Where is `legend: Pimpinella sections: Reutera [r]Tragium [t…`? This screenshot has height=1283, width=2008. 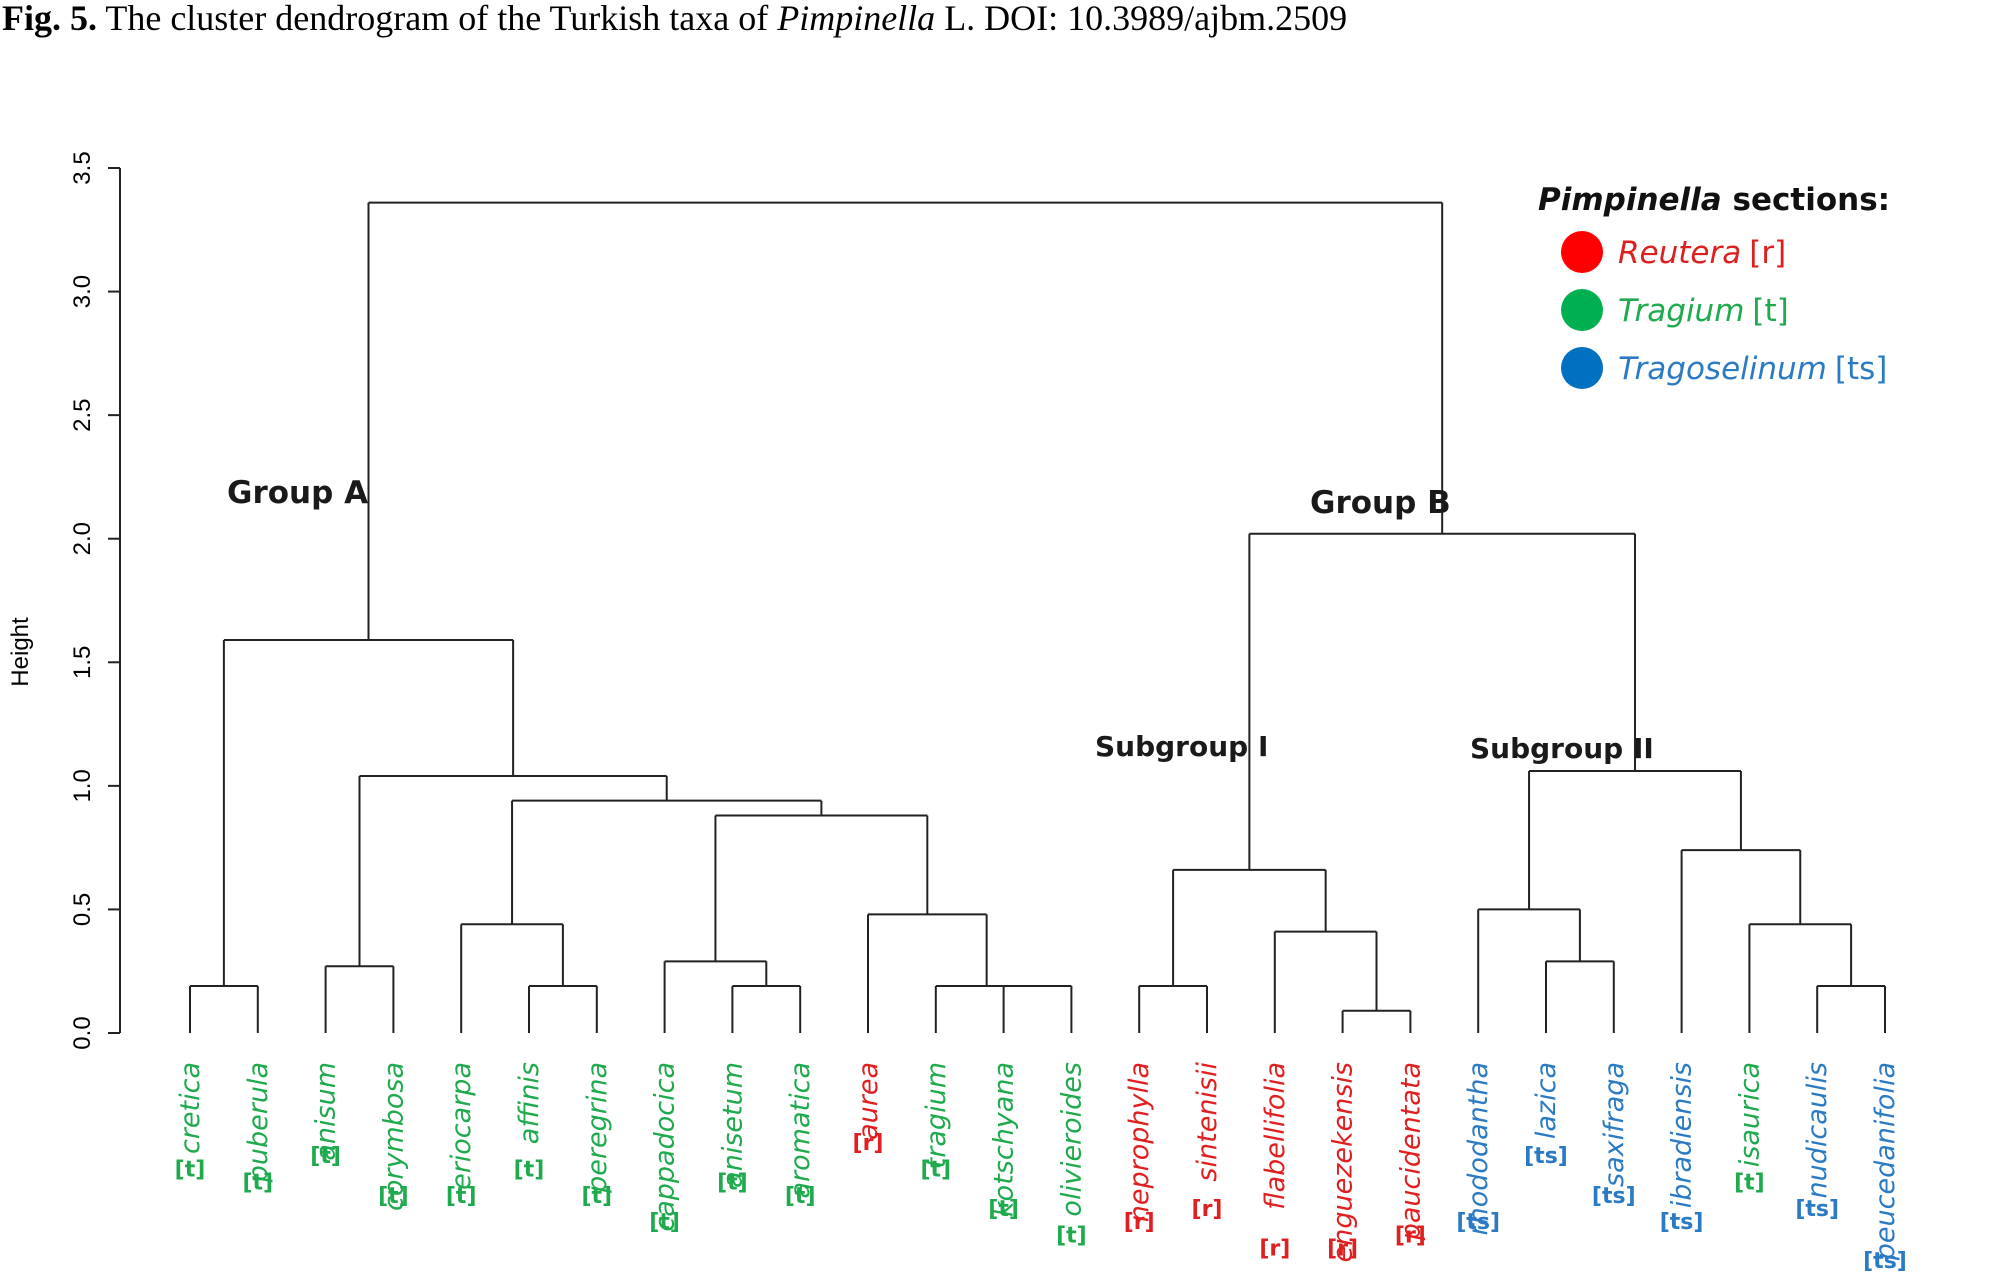
legend: Pimpinella sections: Reutera [r]Tragium [t… is located at coordinates (1714, 285).